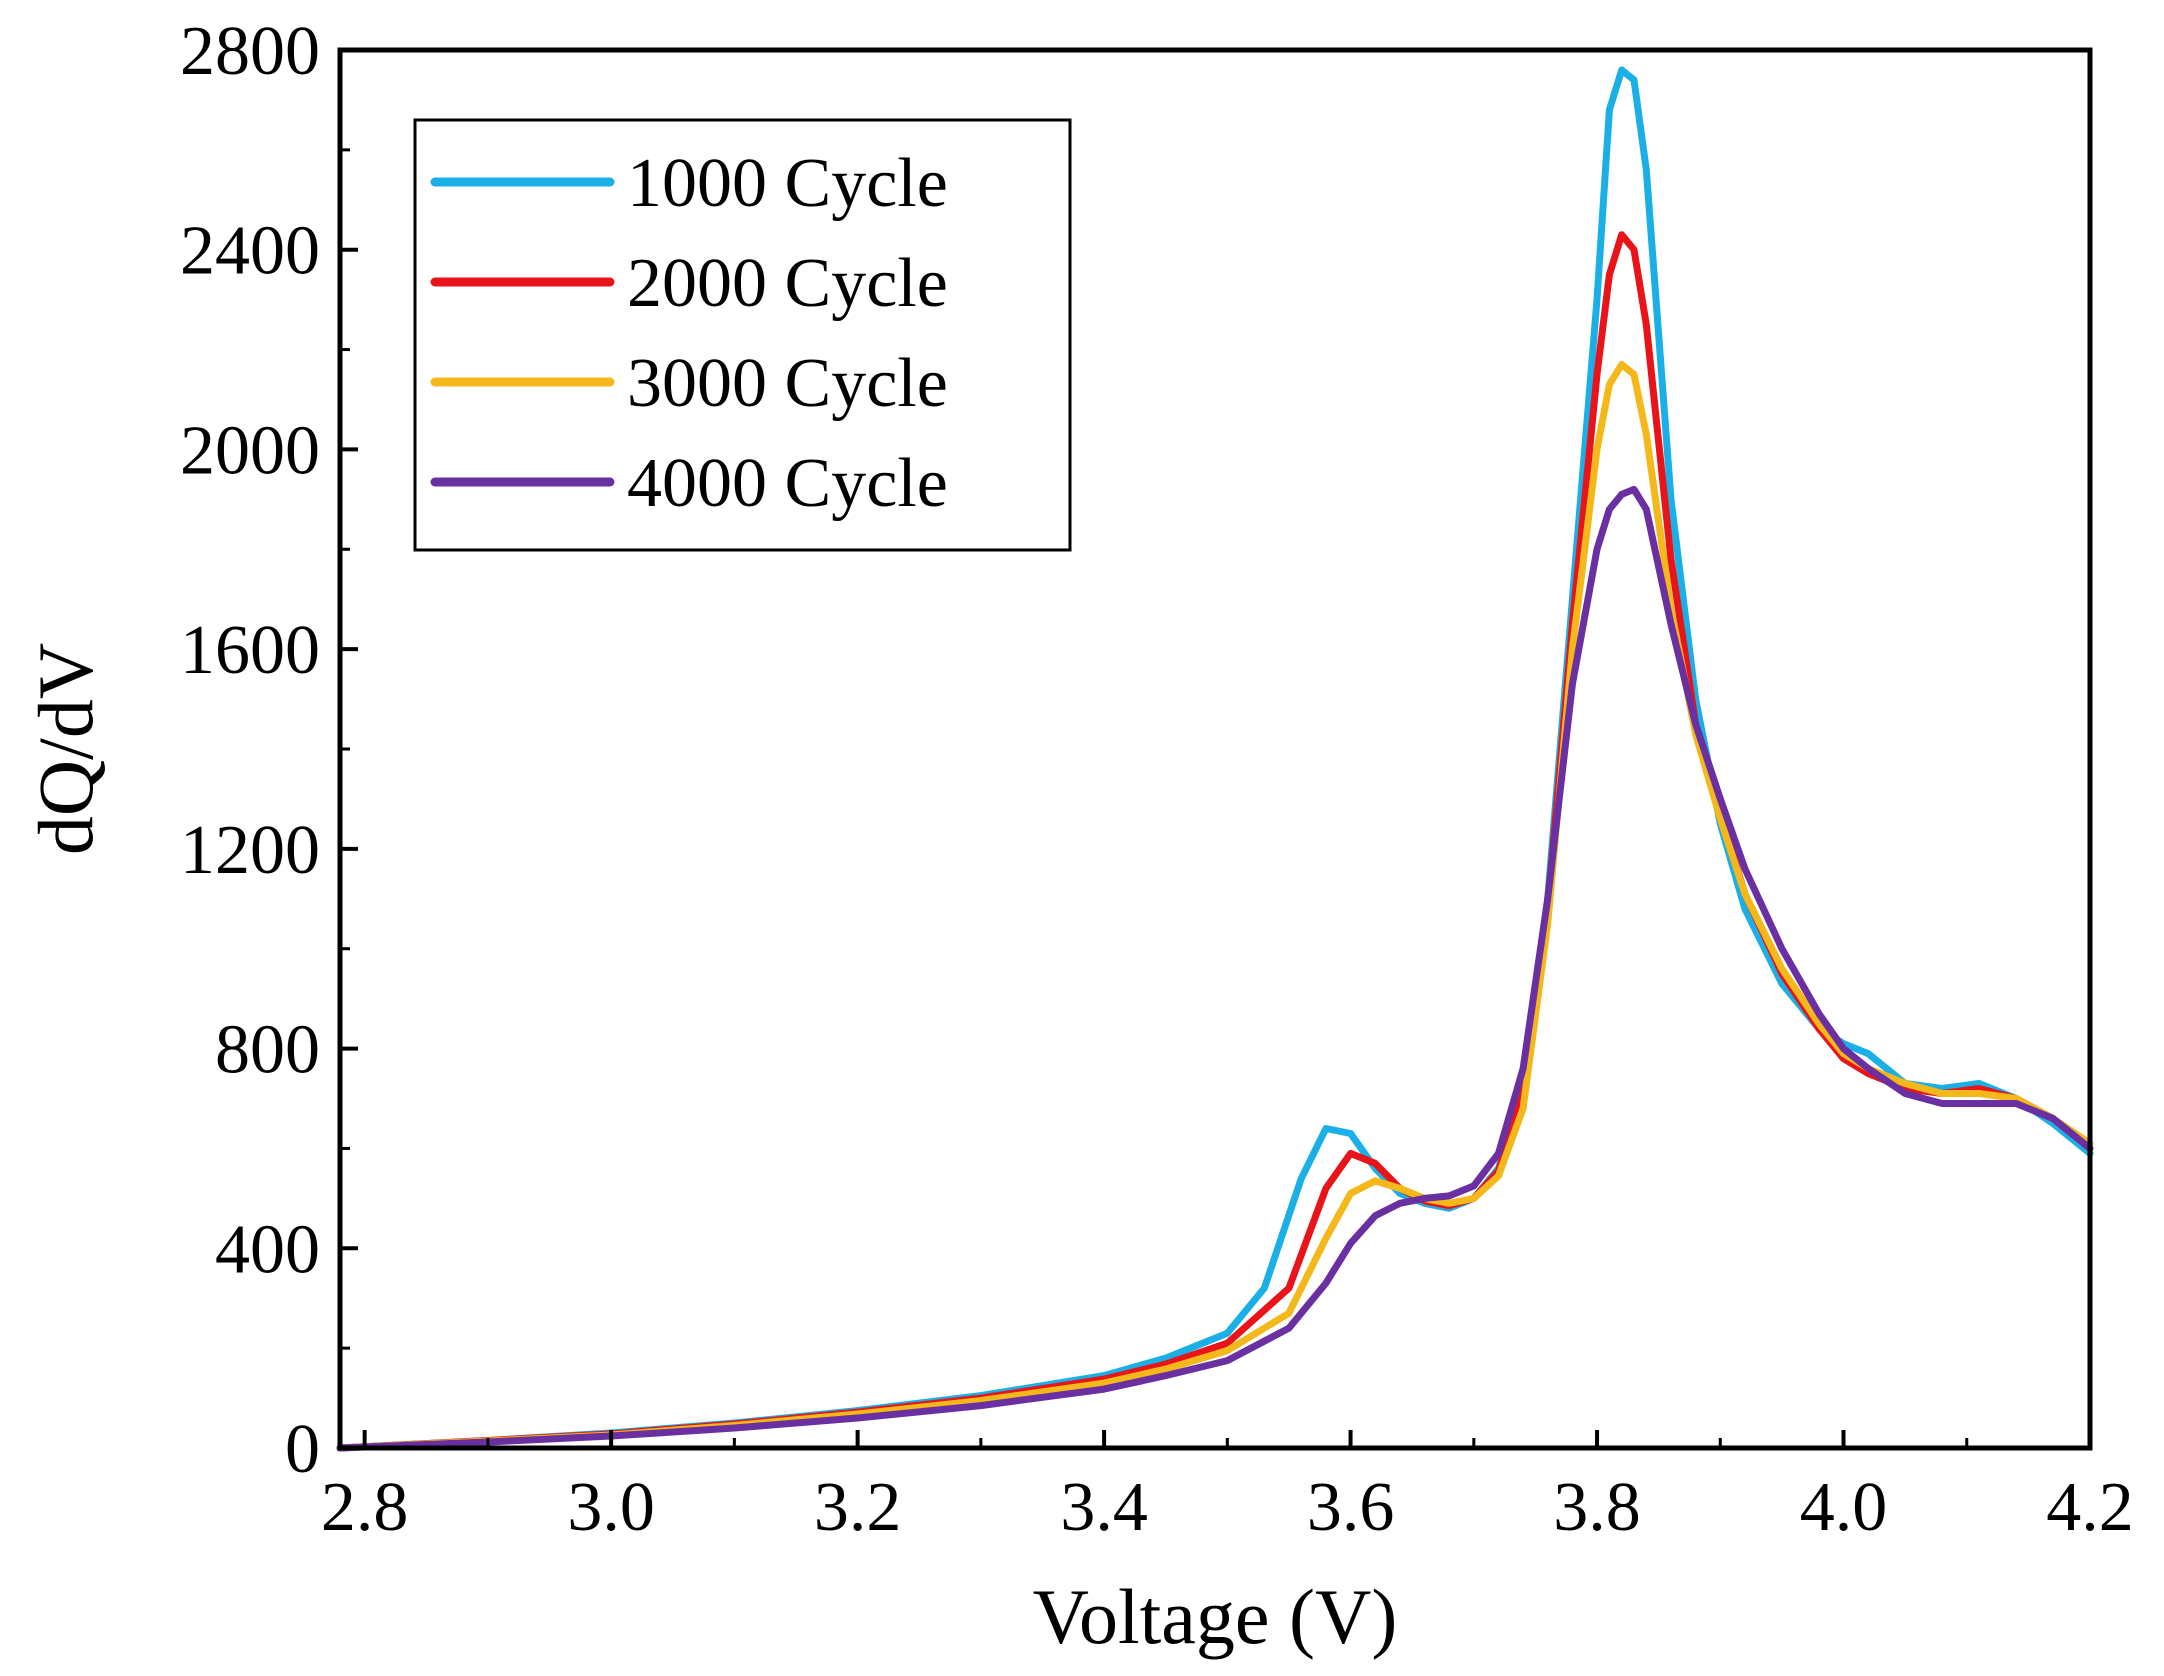  I want to click on y-tick-label: 1600, so click(250, 650).